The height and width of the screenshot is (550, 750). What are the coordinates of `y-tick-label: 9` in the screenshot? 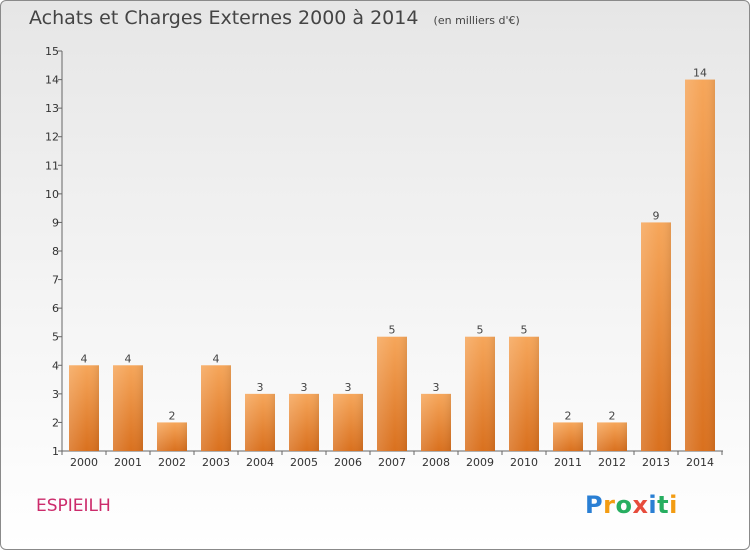 It's located at (55, 222).